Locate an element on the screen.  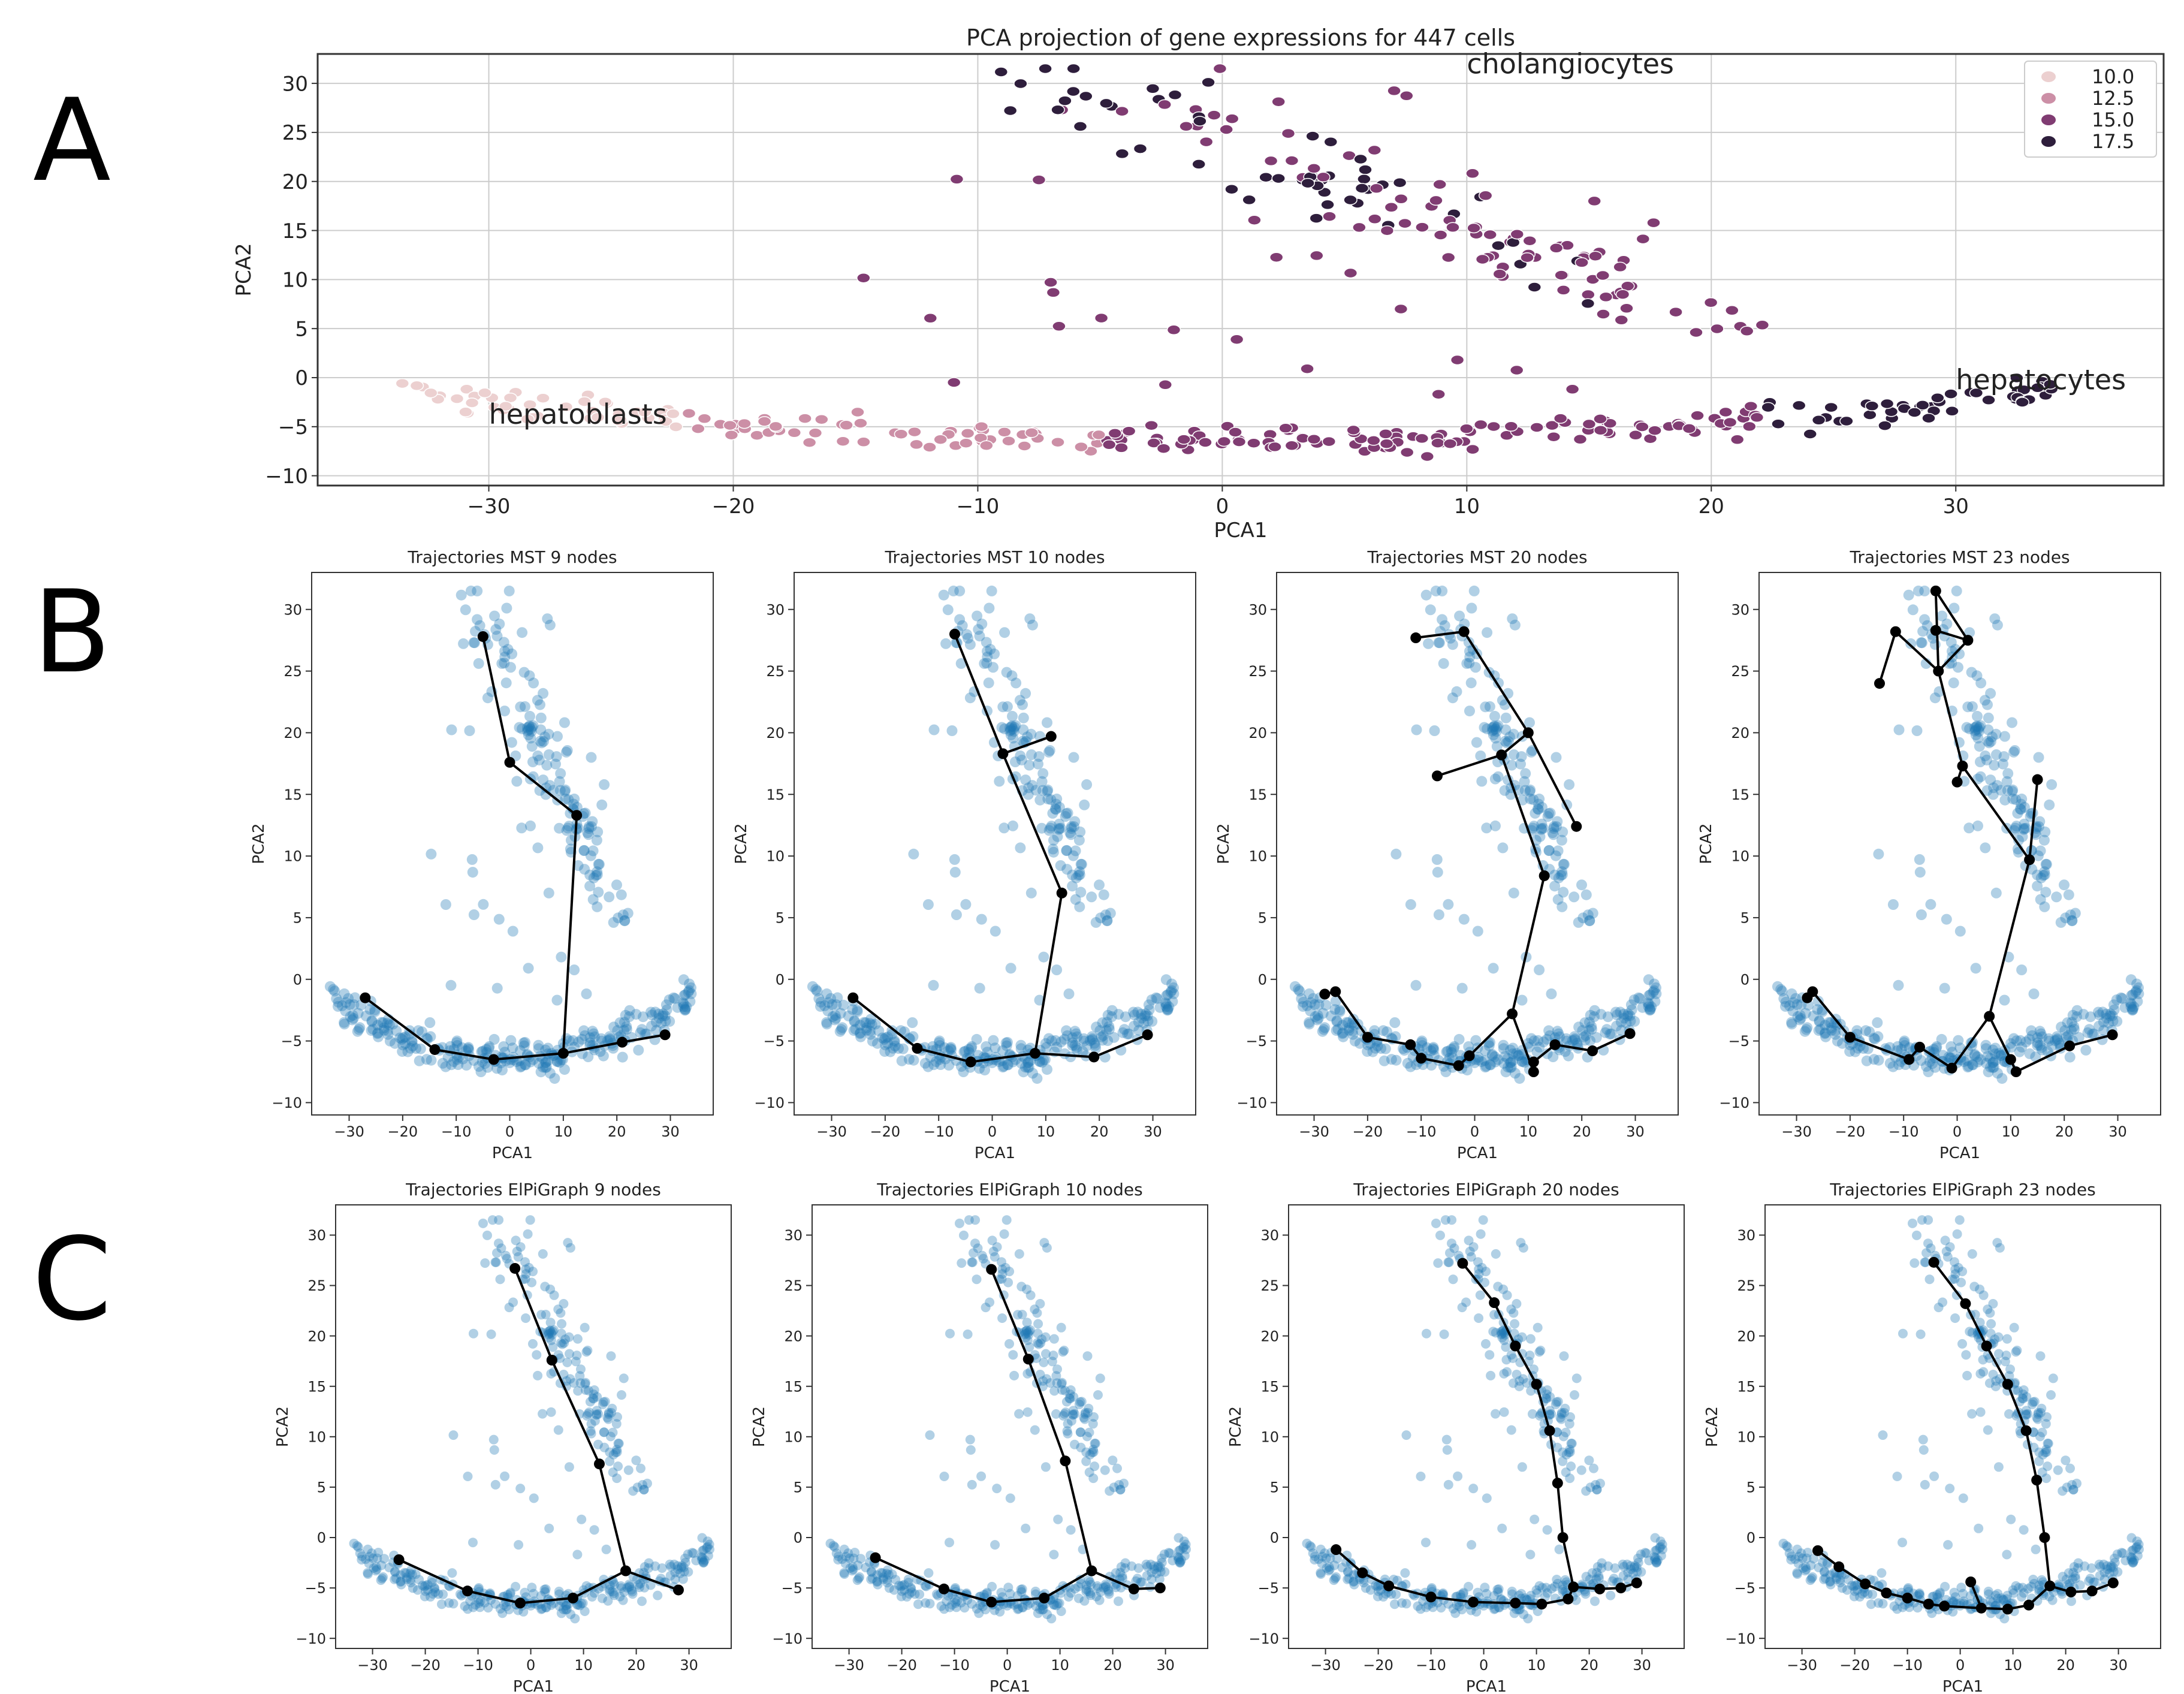
x-tick-label: −20 is located at coordinates (1855, 1666).